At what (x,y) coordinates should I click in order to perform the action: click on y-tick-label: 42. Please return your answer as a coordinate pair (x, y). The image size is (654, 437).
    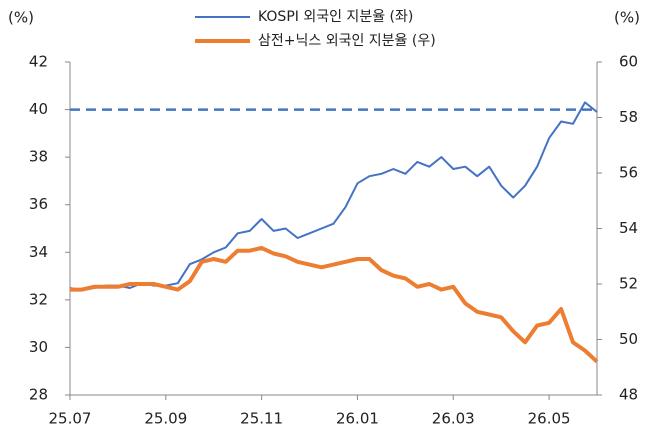
    Looking at the image, I should click on (38, 62).